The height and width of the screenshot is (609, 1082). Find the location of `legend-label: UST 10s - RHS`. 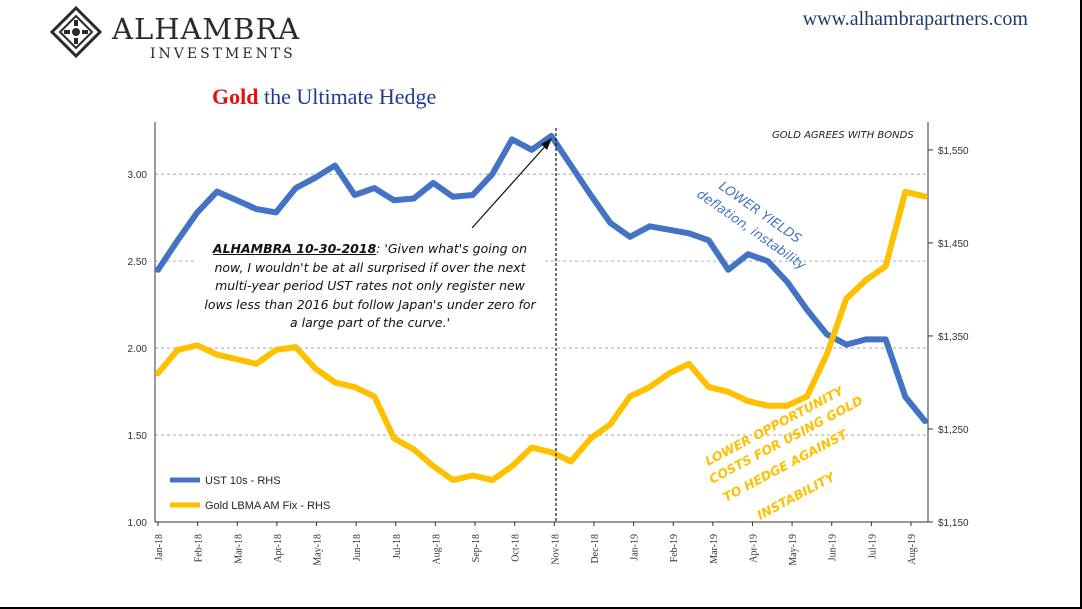

legend-label: UST 10s - RHS is located at coordinates (243, 481).